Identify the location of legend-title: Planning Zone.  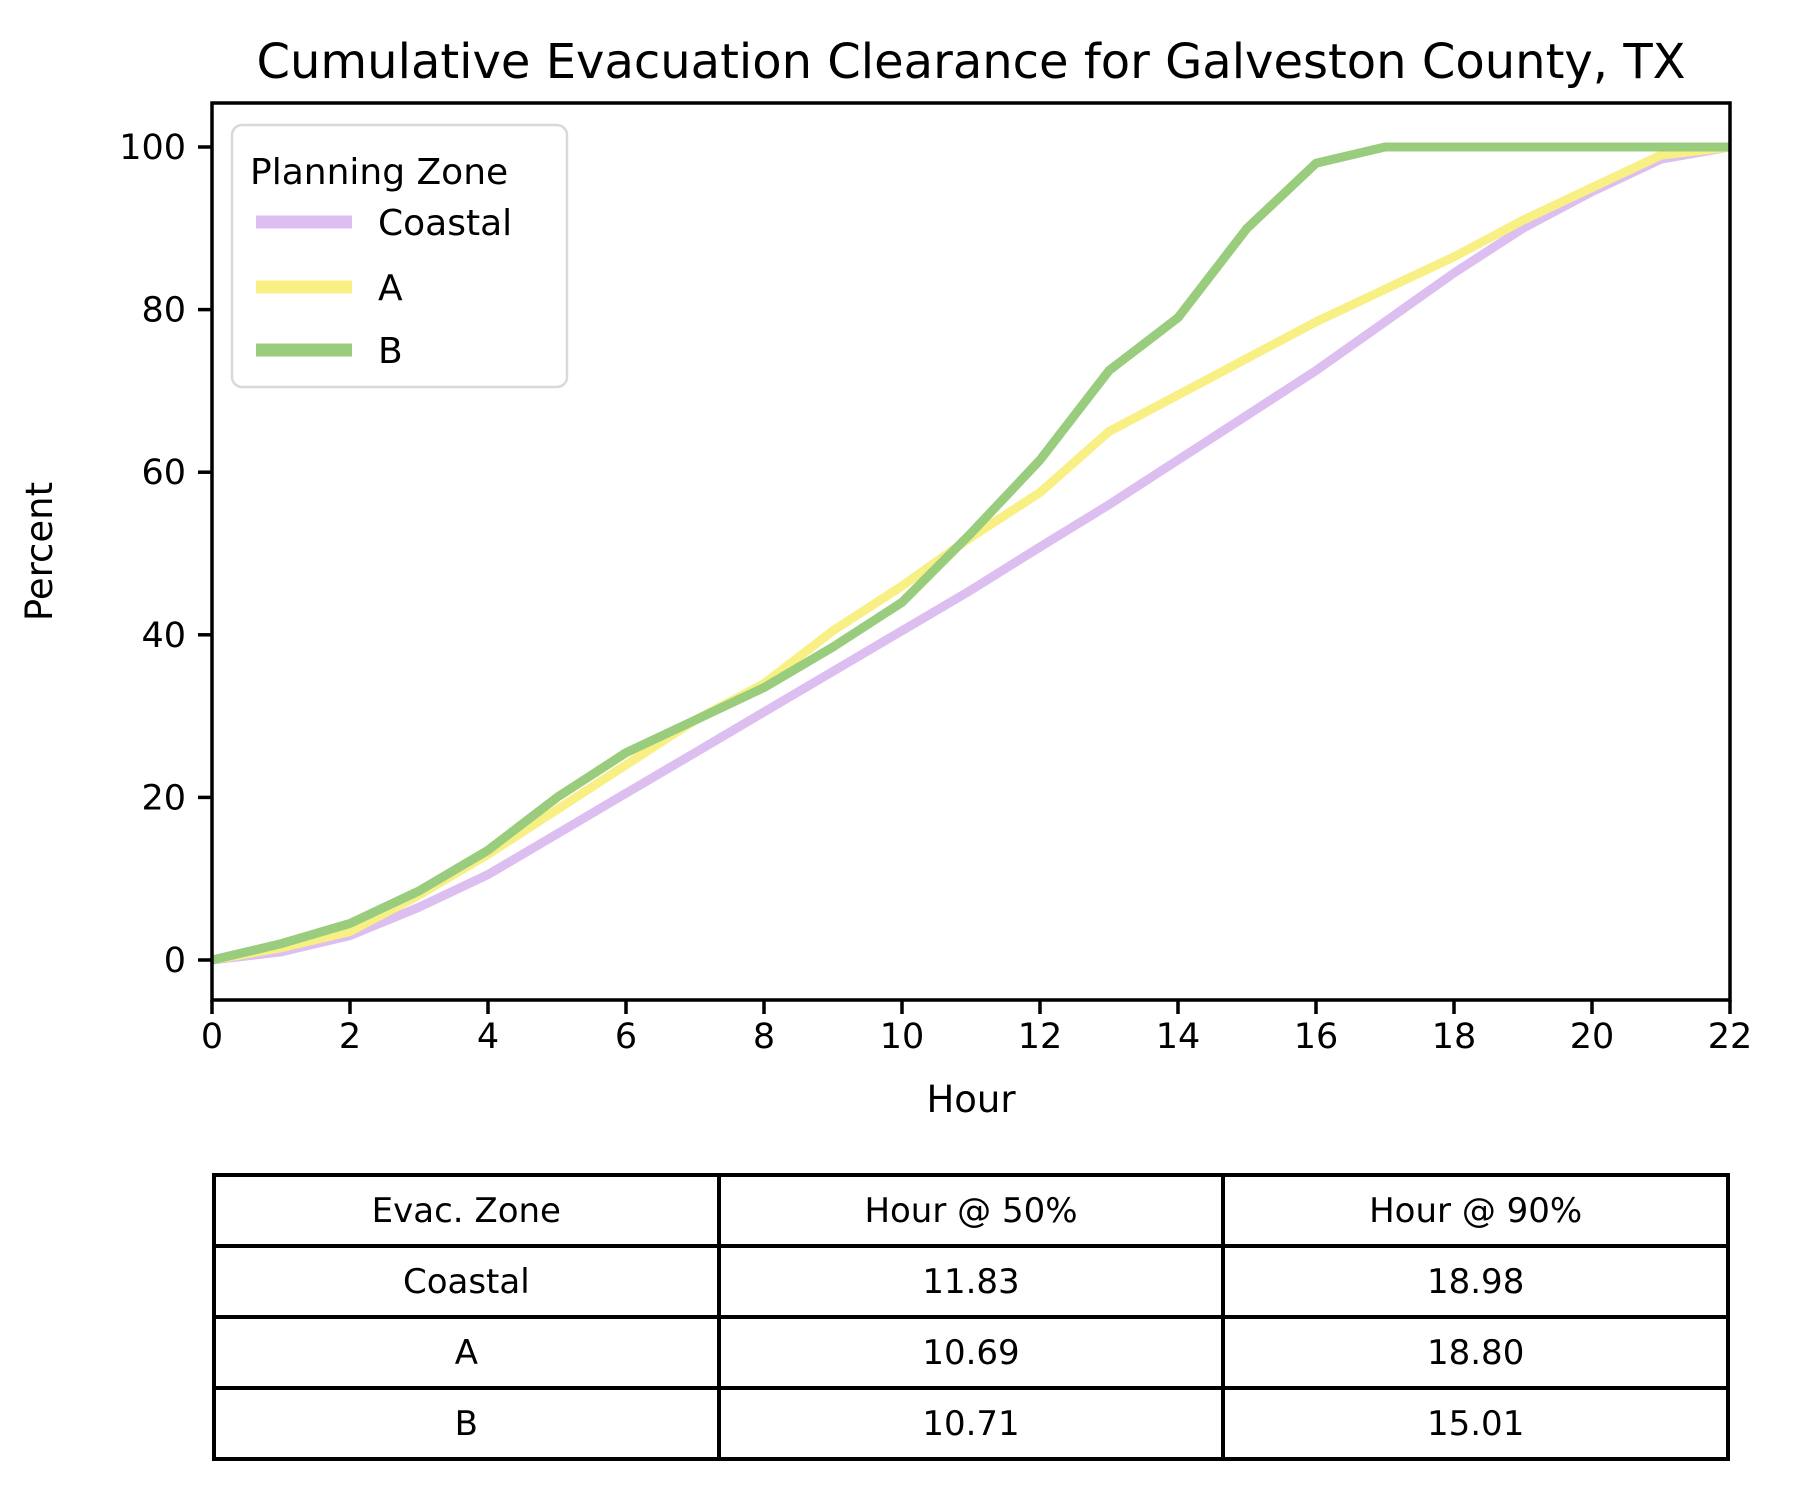
(379, 172).